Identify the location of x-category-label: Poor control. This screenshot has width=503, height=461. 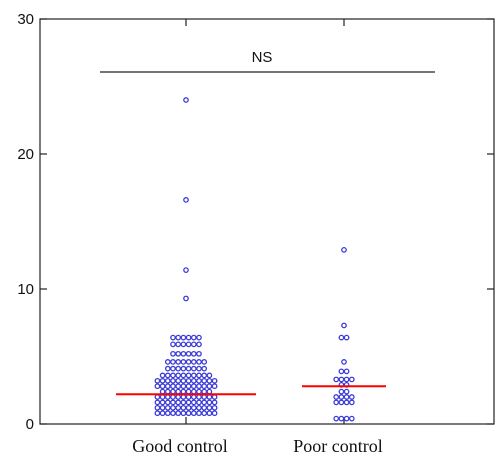
(338, 446).